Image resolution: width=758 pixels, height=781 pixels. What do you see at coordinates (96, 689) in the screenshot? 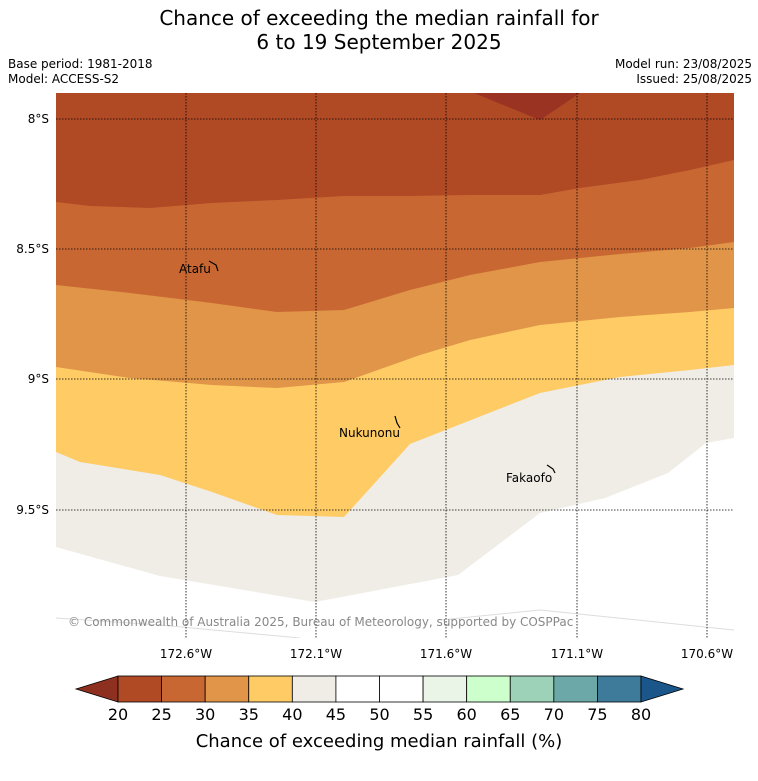
I see `colorbar-low-extension` at bounding box center [96, 689].